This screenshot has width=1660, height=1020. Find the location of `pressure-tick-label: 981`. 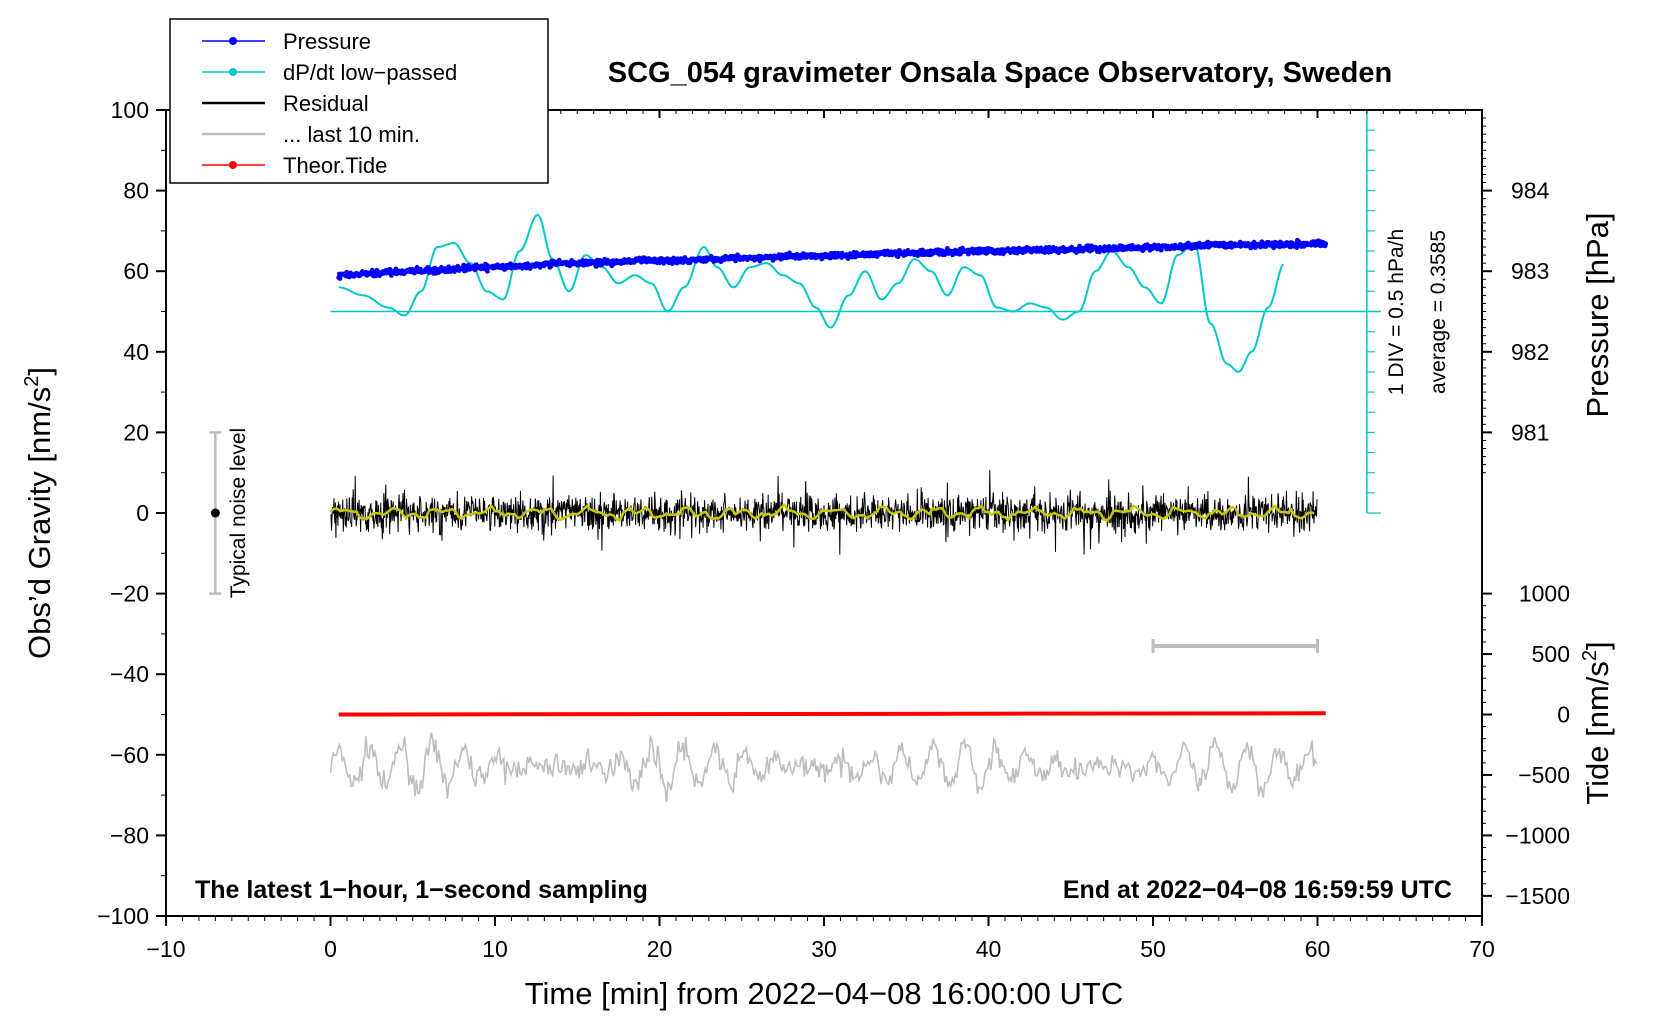

pressure-tick-label: 981 is located at coordinates (1530, 432).